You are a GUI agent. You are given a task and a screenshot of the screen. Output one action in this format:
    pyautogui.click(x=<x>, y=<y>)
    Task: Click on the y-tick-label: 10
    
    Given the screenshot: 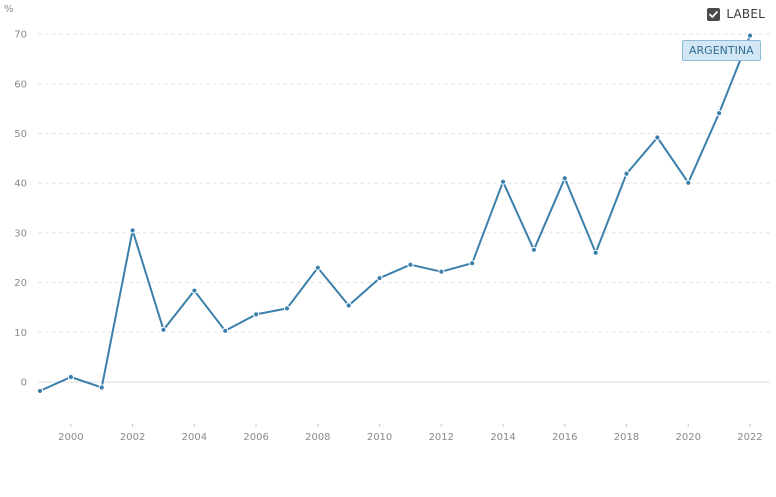 What is the action you would take?
    pyautogui.click(x=20, y=333)
    